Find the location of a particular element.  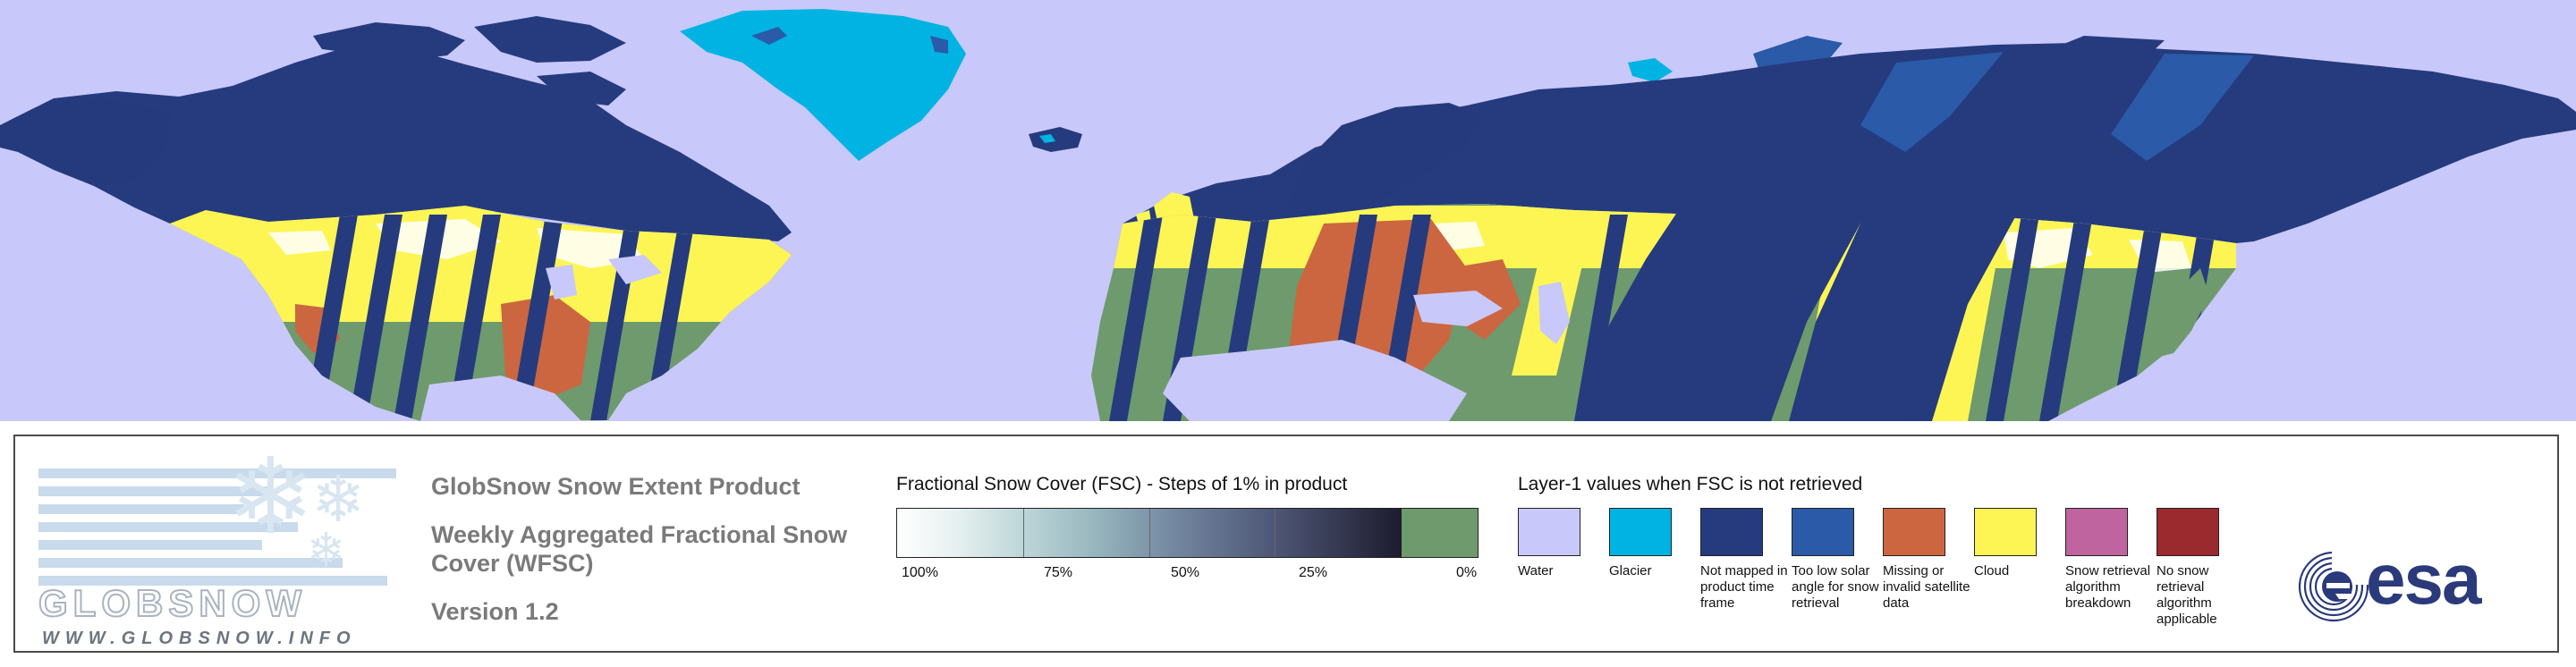

legend-label: Missing or invalid satellite data is located at coordinates (1926, 587).